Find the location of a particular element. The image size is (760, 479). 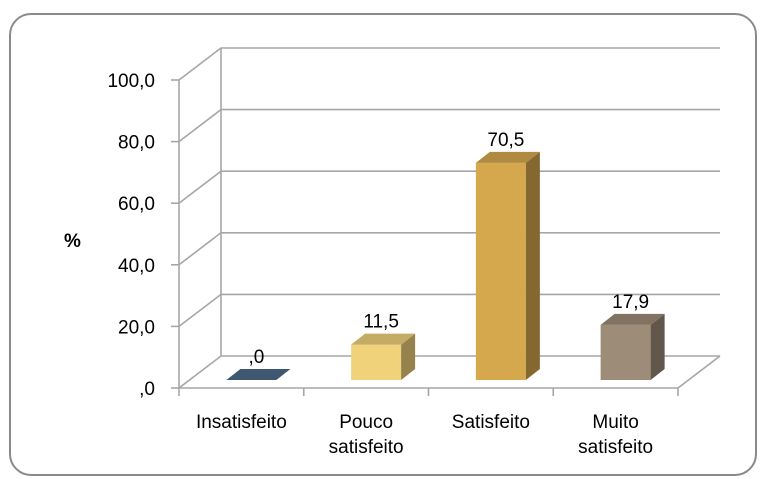

data-label: ,0 is located at coordinates (256, 357).